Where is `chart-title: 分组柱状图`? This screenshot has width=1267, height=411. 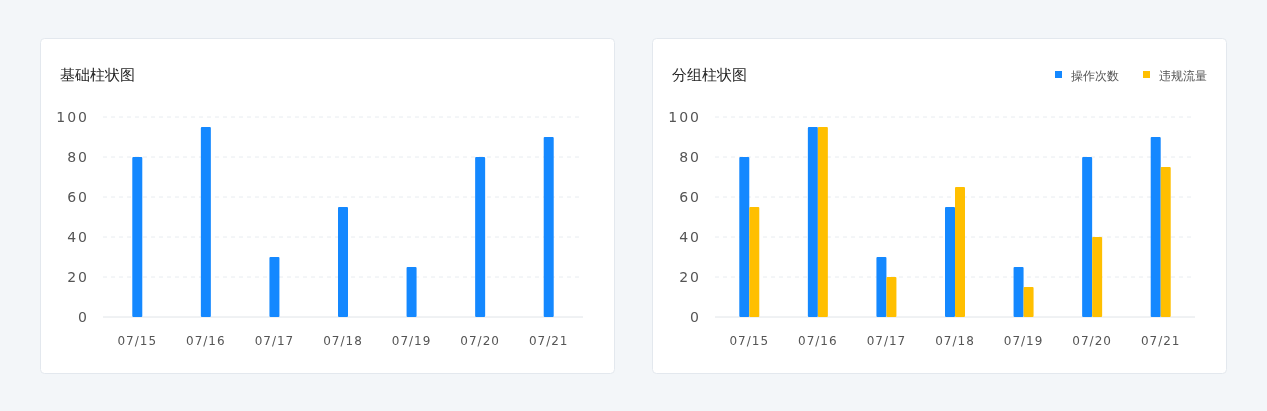
chart-title: 分组柱状图 is located at coordinates (709, 75).